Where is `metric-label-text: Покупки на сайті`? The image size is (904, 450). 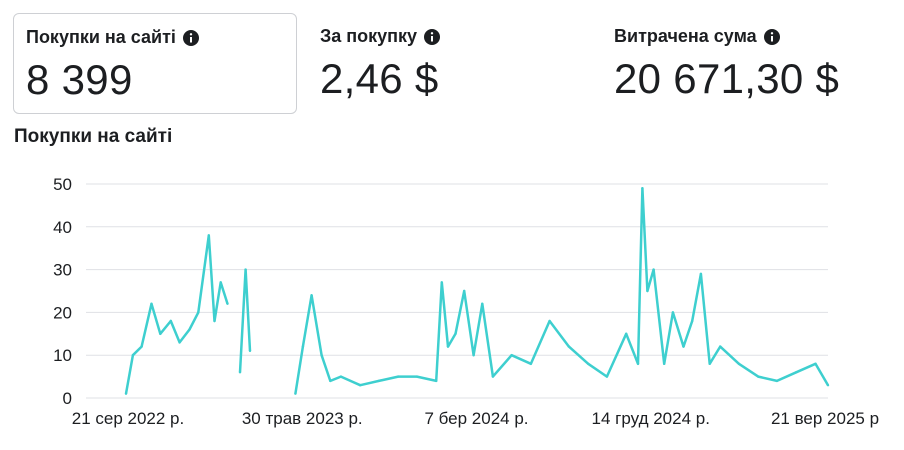 metric-label-text: Покупки на сайті is located at coordinates (101, 37).